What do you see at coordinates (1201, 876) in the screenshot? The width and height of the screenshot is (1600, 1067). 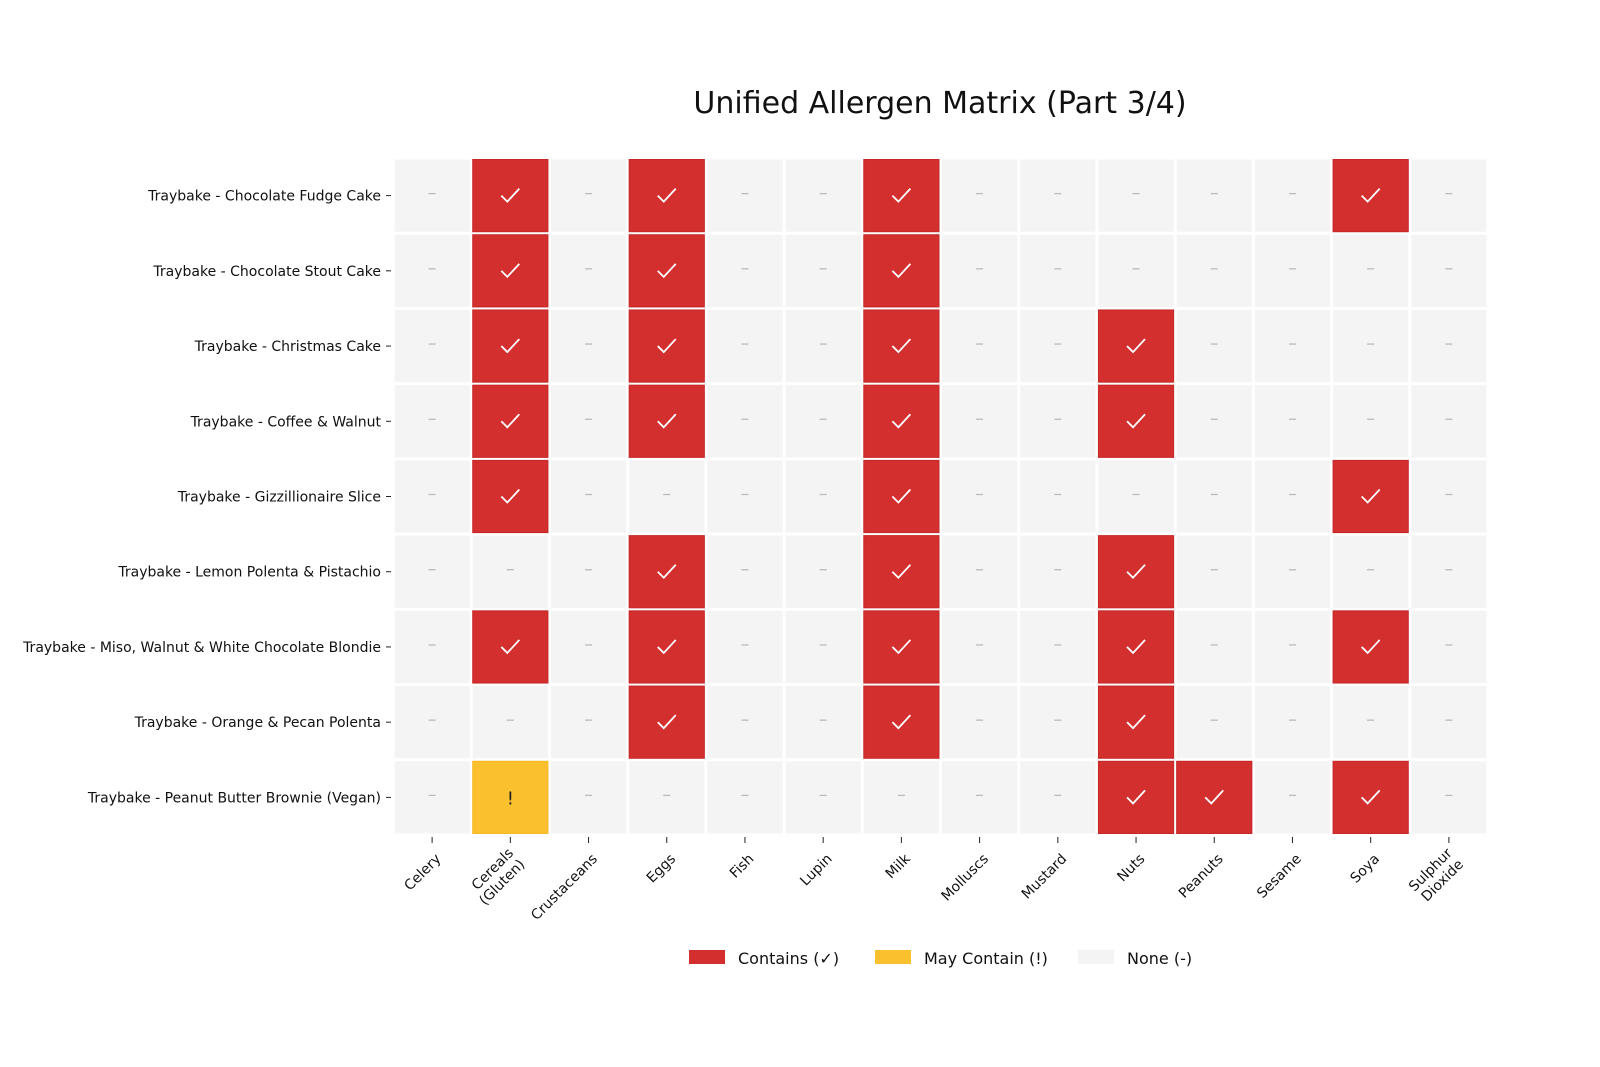 I see `column-label: Peanuts` at bounding box center [1201, 876].